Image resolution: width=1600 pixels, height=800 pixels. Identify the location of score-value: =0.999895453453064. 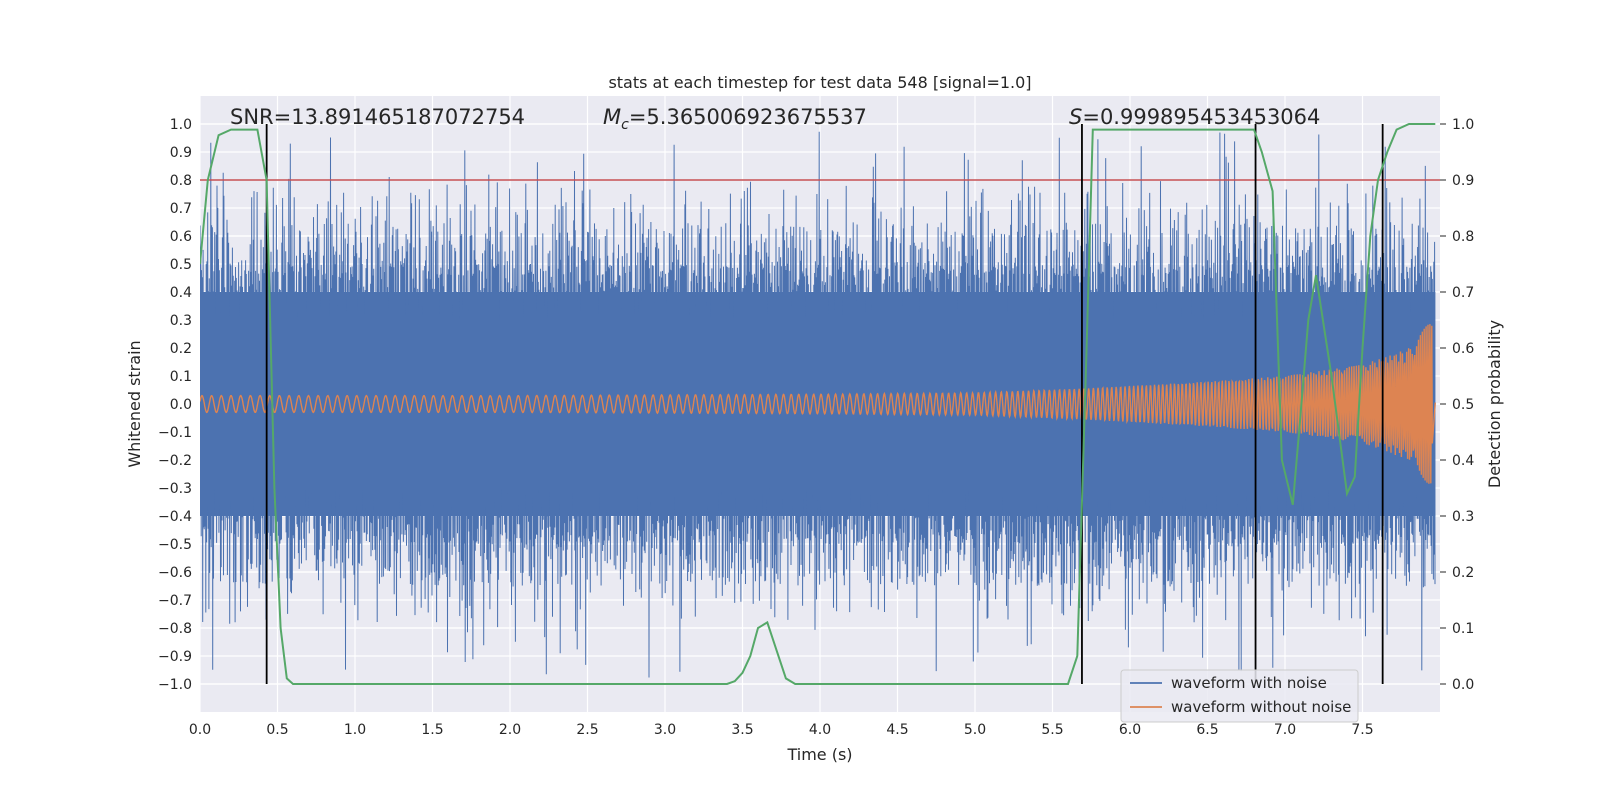
(1201, 117).